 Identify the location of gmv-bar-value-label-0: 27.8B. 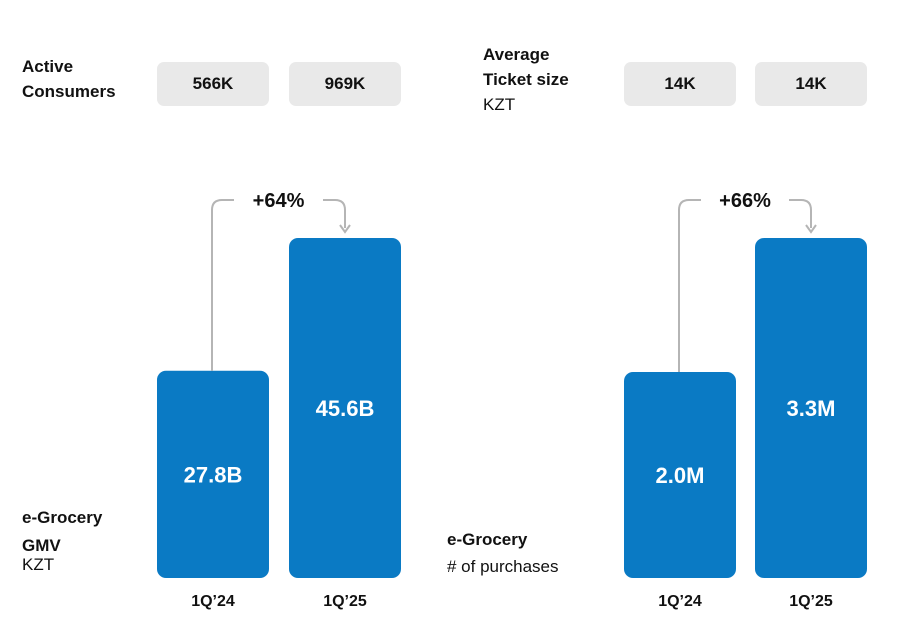
(213, 474).